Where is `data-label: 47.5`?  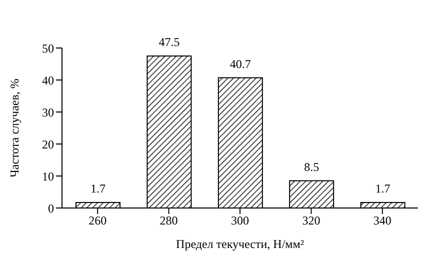
data-label: 47.5 is located at coordinates (169, 42).